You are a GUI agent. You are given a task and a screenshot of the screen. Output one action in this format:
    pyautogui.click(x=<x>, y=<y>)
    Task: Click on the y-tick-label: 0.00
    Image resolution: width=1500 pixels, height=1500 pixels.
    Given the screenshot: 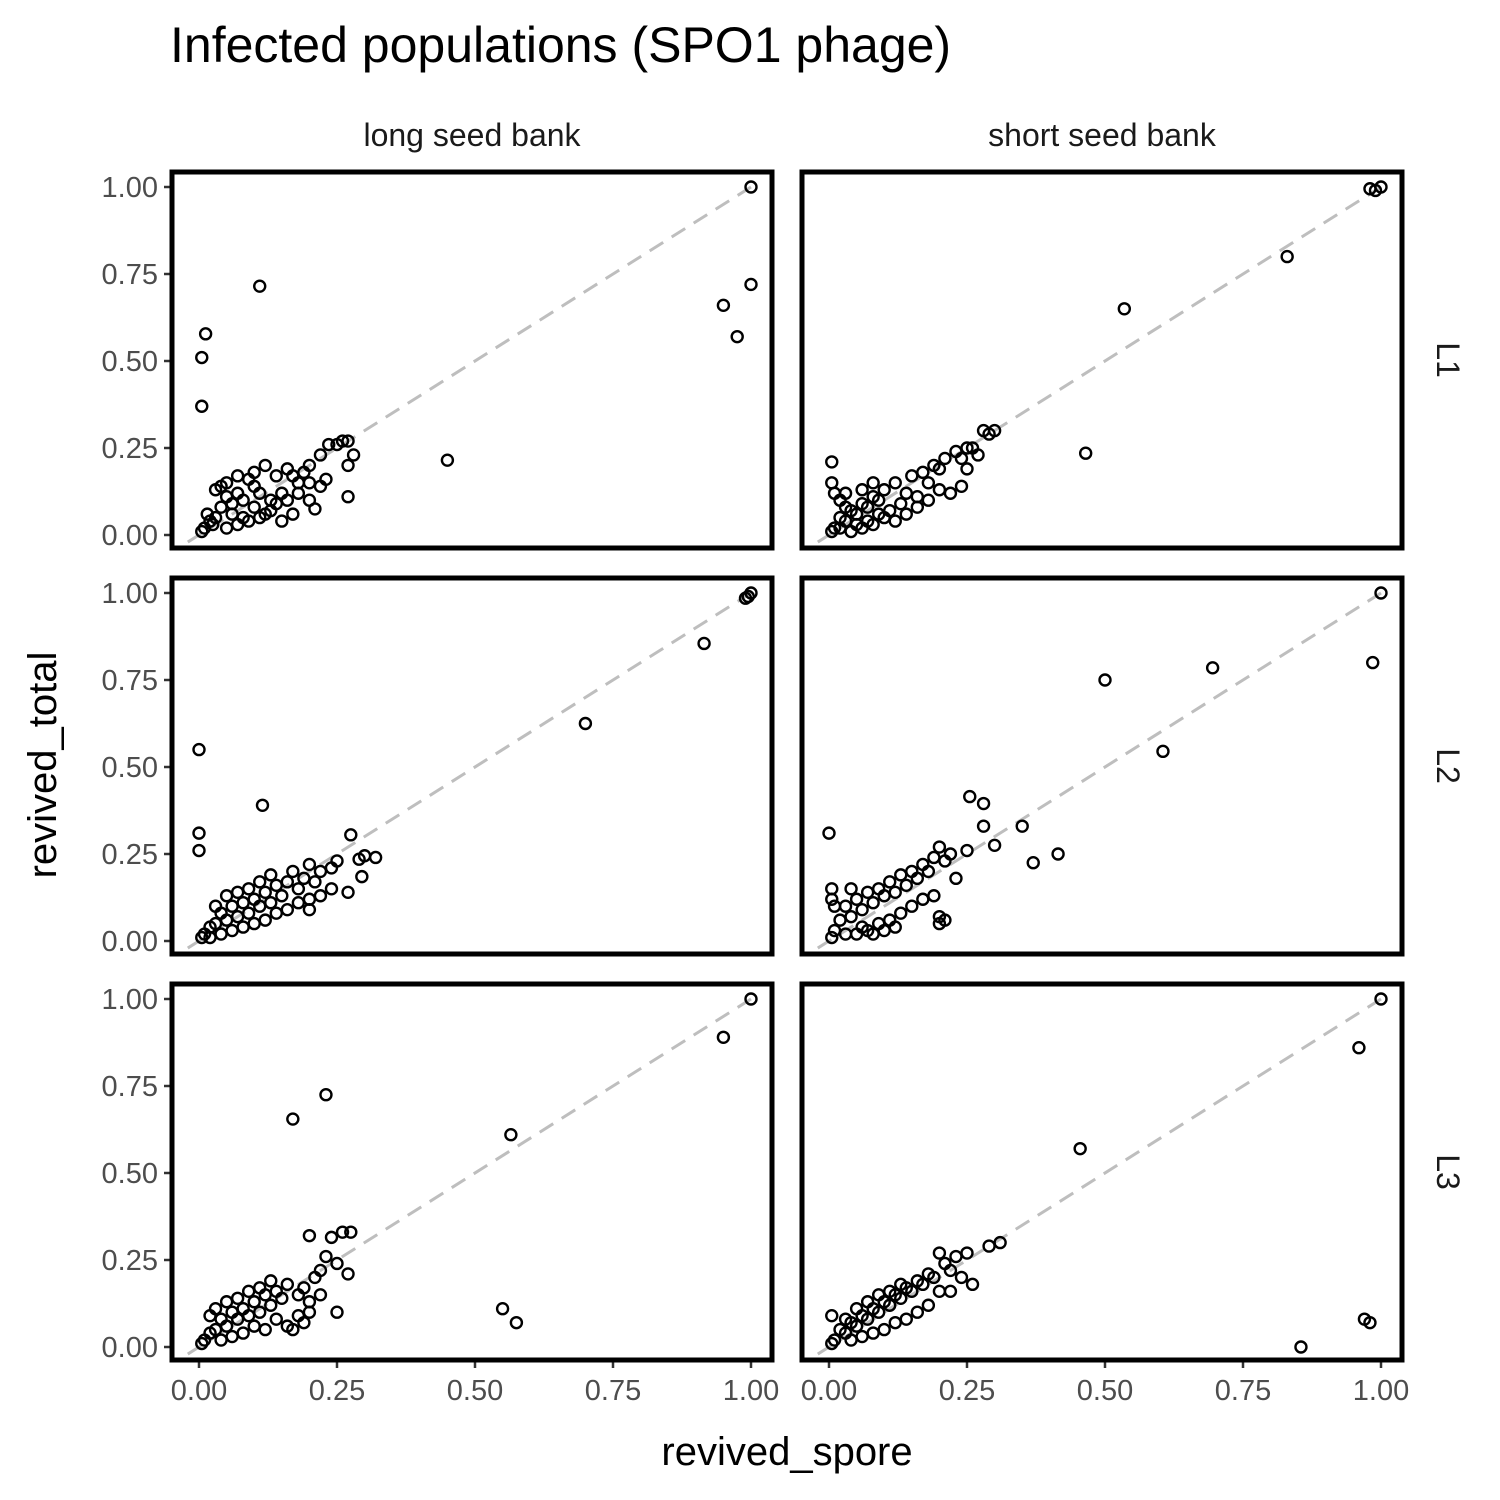 What is the action you would take?
    pyautogui.click(x=130, y=536)
    